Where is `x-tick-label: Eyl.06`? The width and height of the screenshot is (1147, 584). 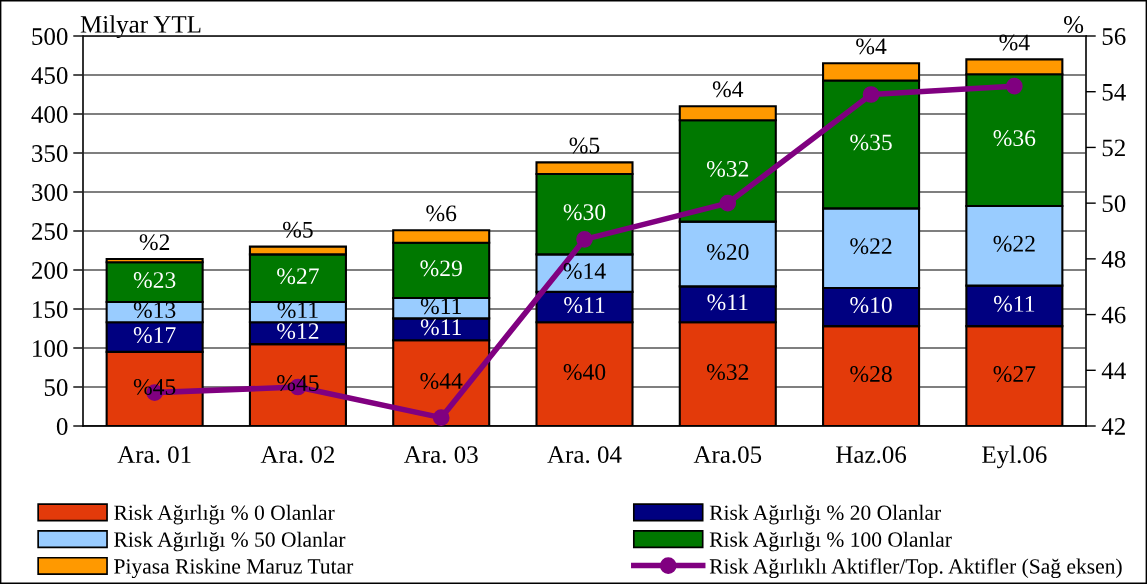 x-tick-label: Eyl.06 is located at coordinates (1014, 457).